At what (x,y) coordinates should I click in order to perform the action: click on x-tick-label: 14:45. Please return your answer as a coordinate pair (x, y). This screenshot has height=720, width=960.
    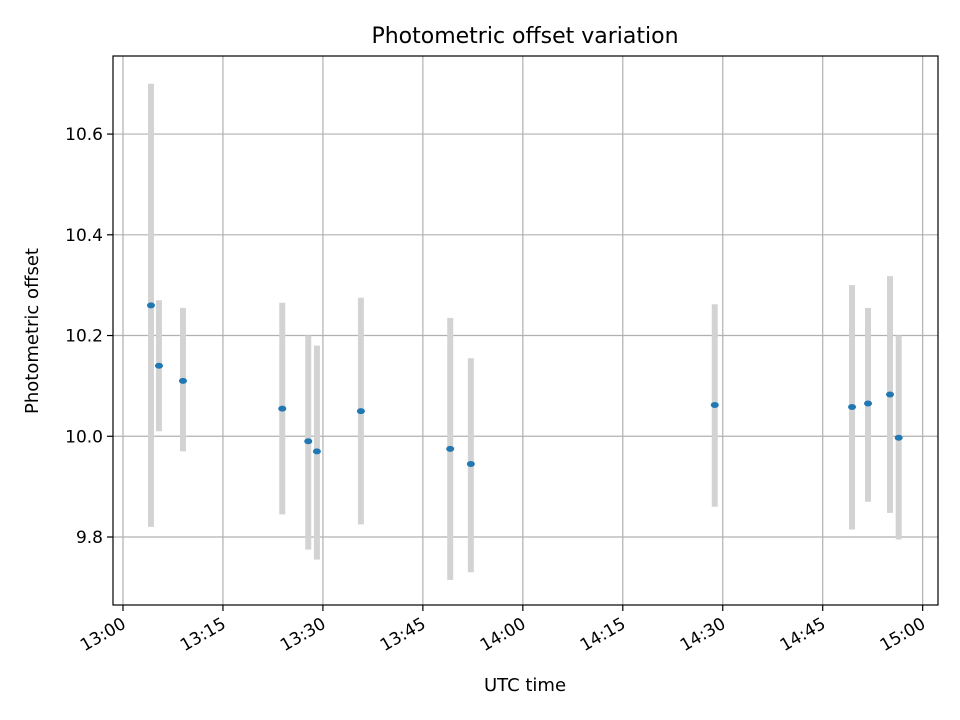
    Looking at the image, I should click on (803, 635).